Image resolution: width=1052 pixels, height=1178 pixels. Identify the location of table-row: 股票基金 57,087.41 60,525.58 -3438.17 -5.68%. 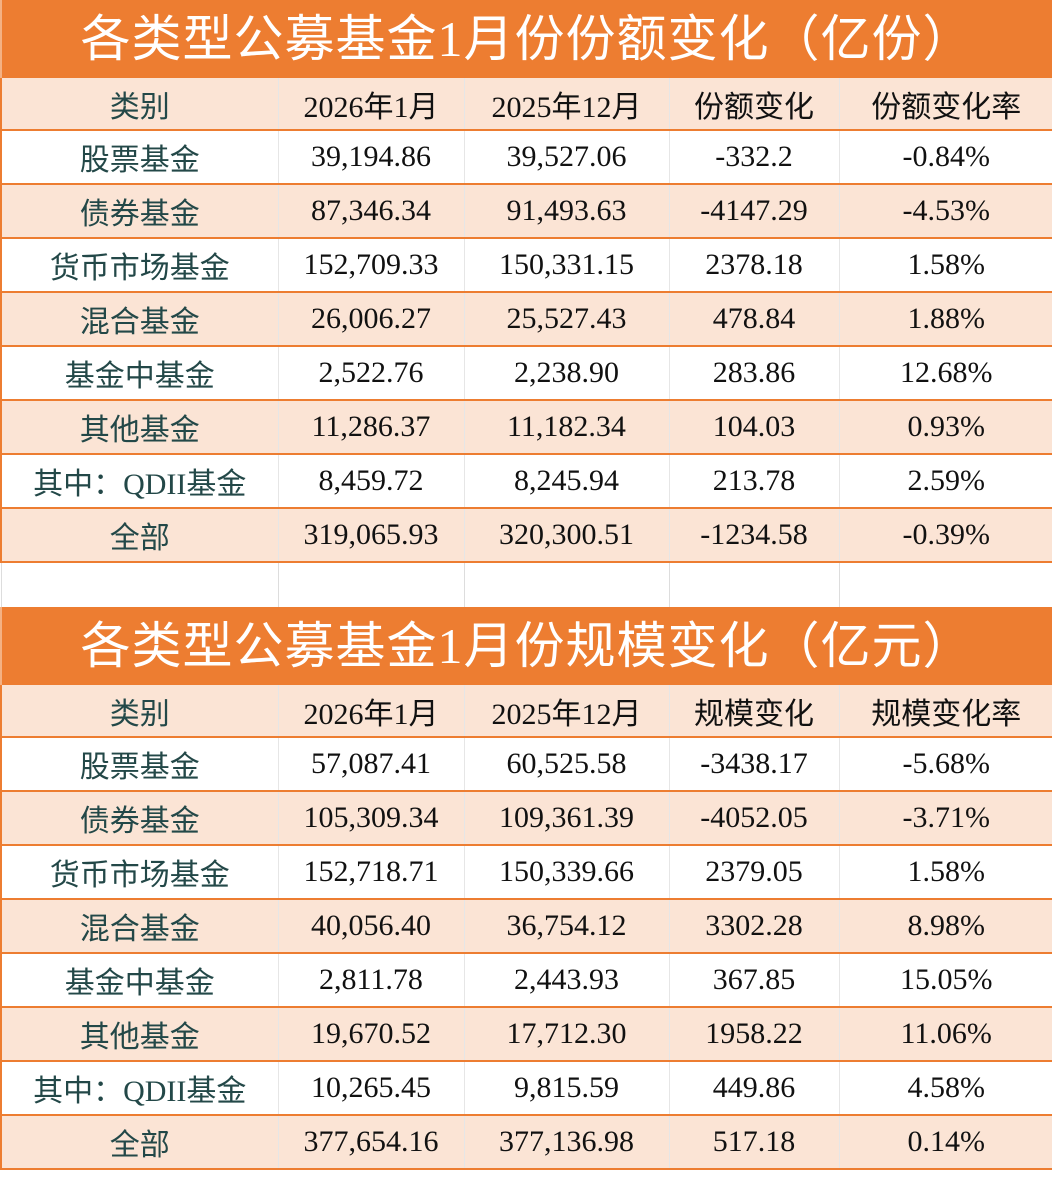
(526, 764).